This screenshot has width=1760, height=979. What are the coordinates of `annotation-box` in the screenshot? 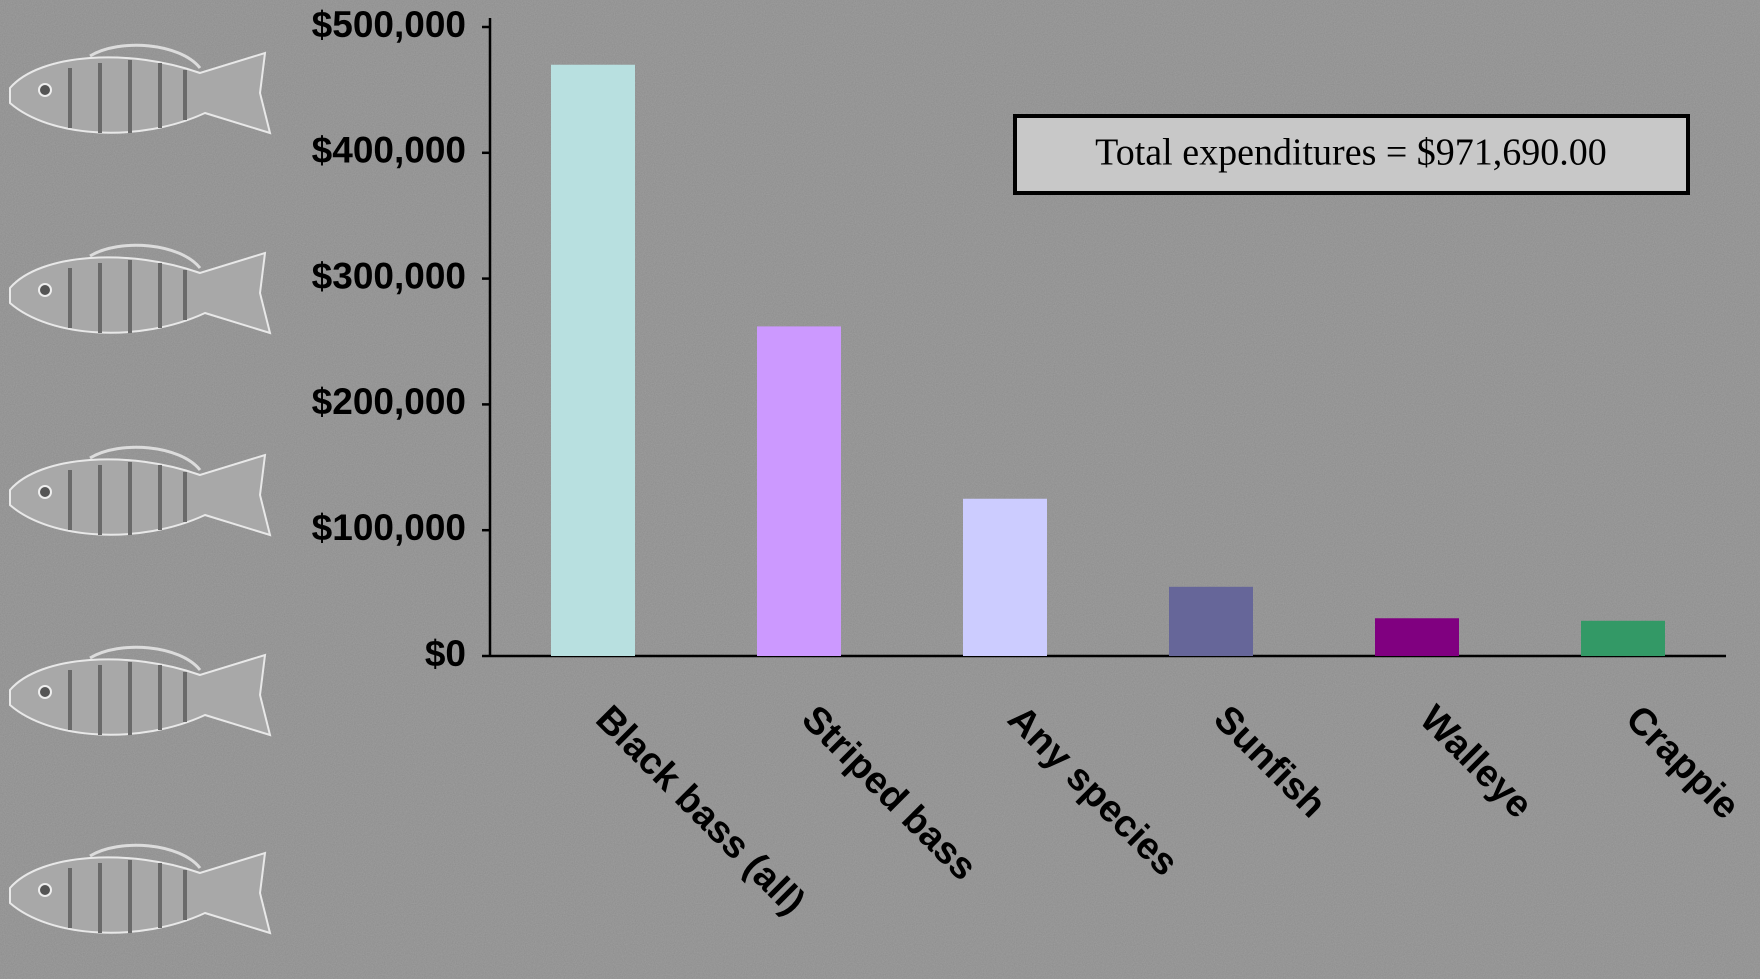 It's located at (1351, 154).